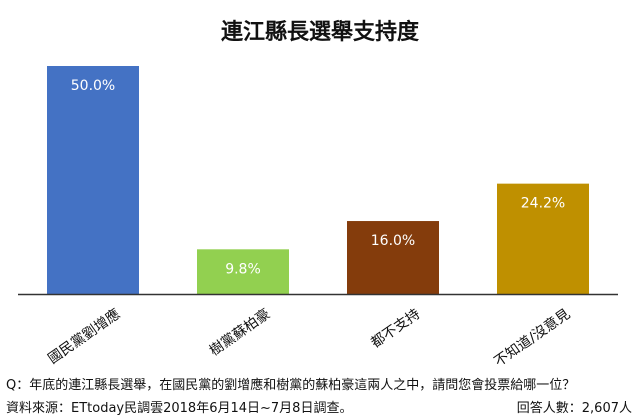 The image size is (640, 418). What do you see at coordinates (240, 332) in the screenshot?
I see `category-label: 樹黨蘇柏豪` at bounding box center [240, 332].